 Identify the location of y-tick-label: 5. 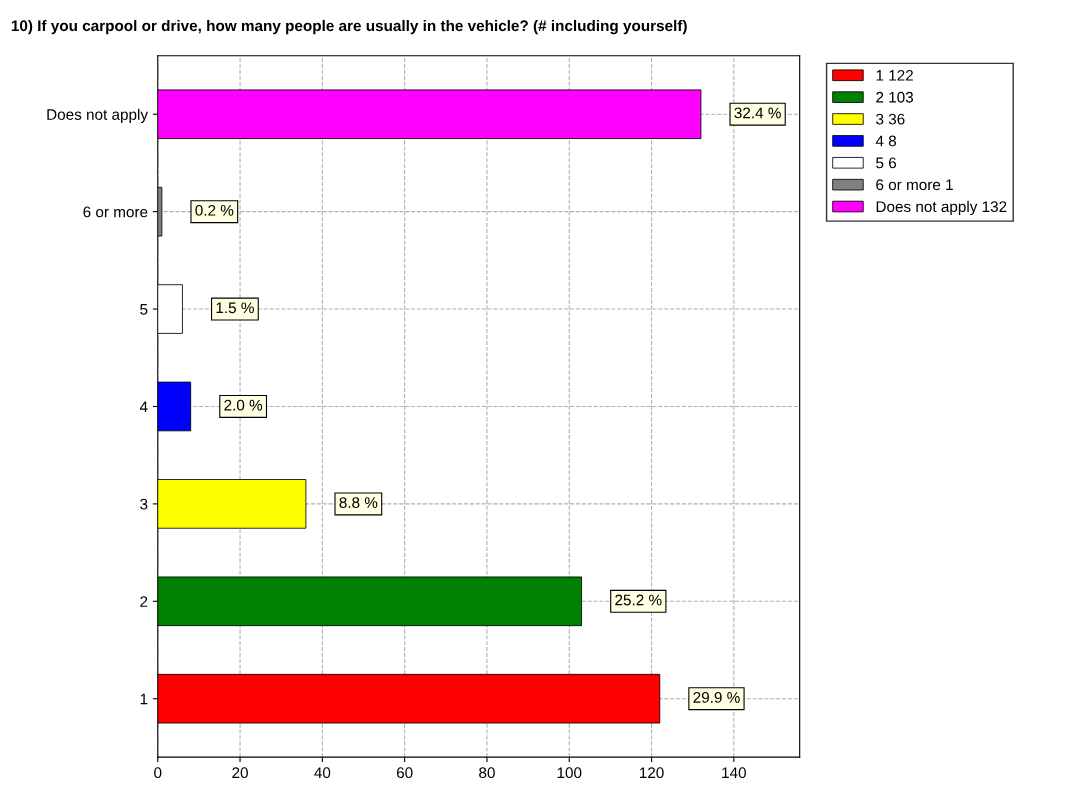
(144, 309).